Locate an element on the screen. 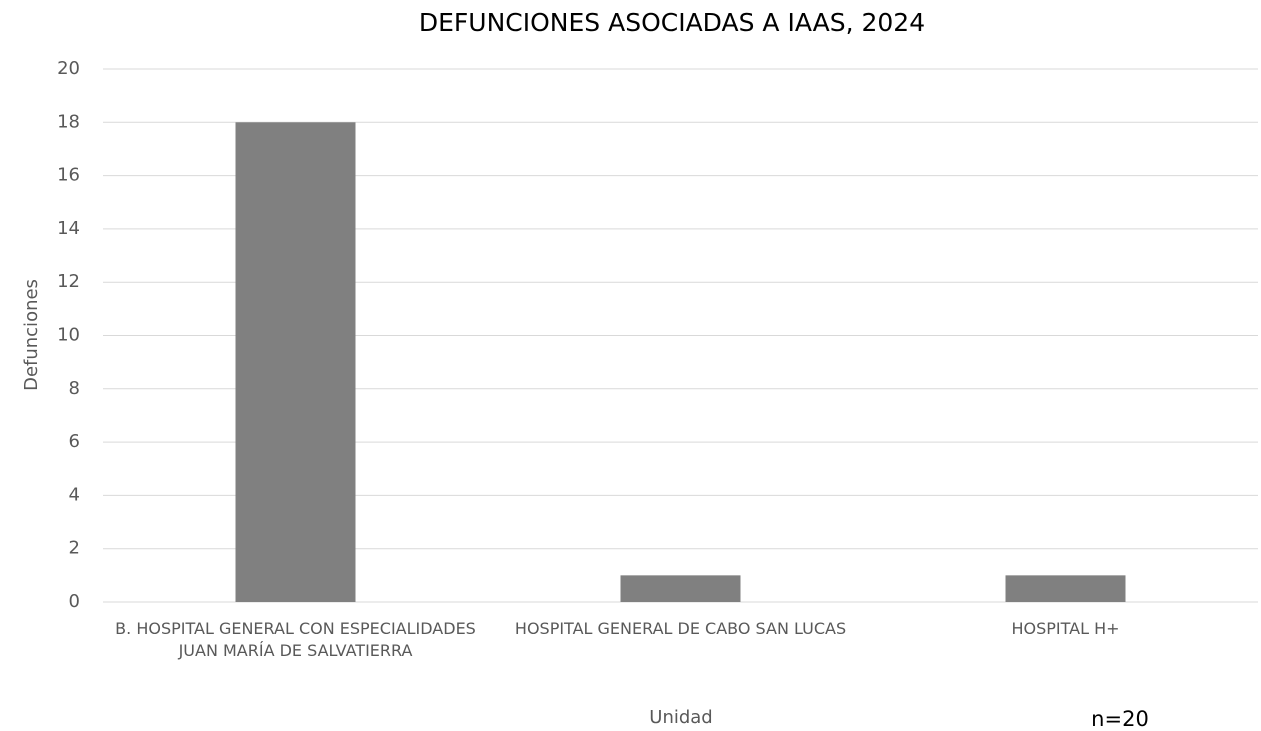 The height and width of the screenshot is (731, 1261). x-tick-label-box: HOSPITAL H+ is located at coordinates (1065, 628).